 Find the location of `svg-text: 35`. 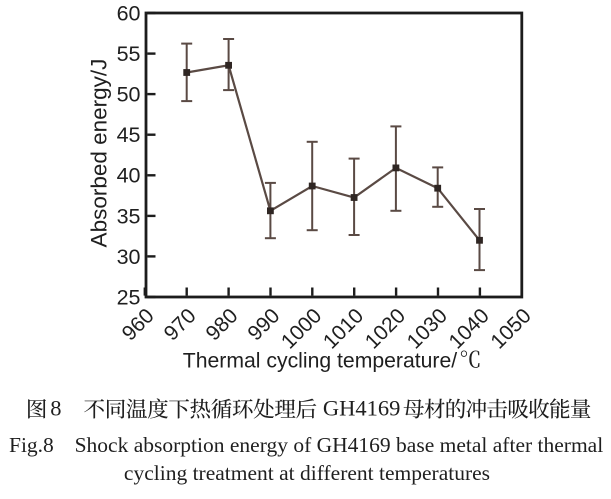

svg-text: 35 is located at coordinates (129, 216).